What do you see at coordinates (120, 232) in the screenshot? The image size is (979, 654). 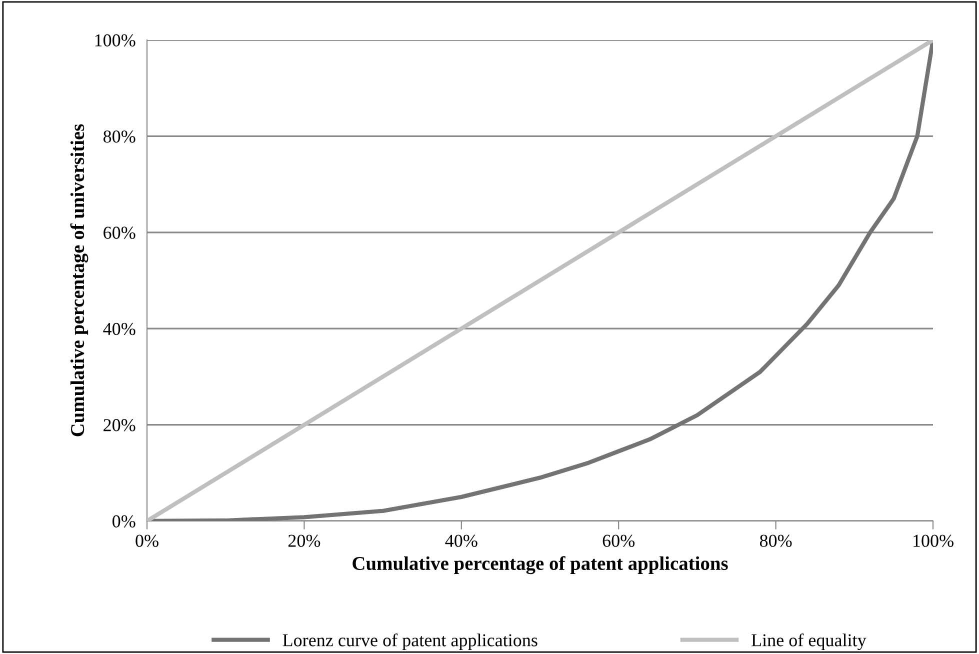 I see `y-tick-label: 60%` at bounding box center [120, 232].